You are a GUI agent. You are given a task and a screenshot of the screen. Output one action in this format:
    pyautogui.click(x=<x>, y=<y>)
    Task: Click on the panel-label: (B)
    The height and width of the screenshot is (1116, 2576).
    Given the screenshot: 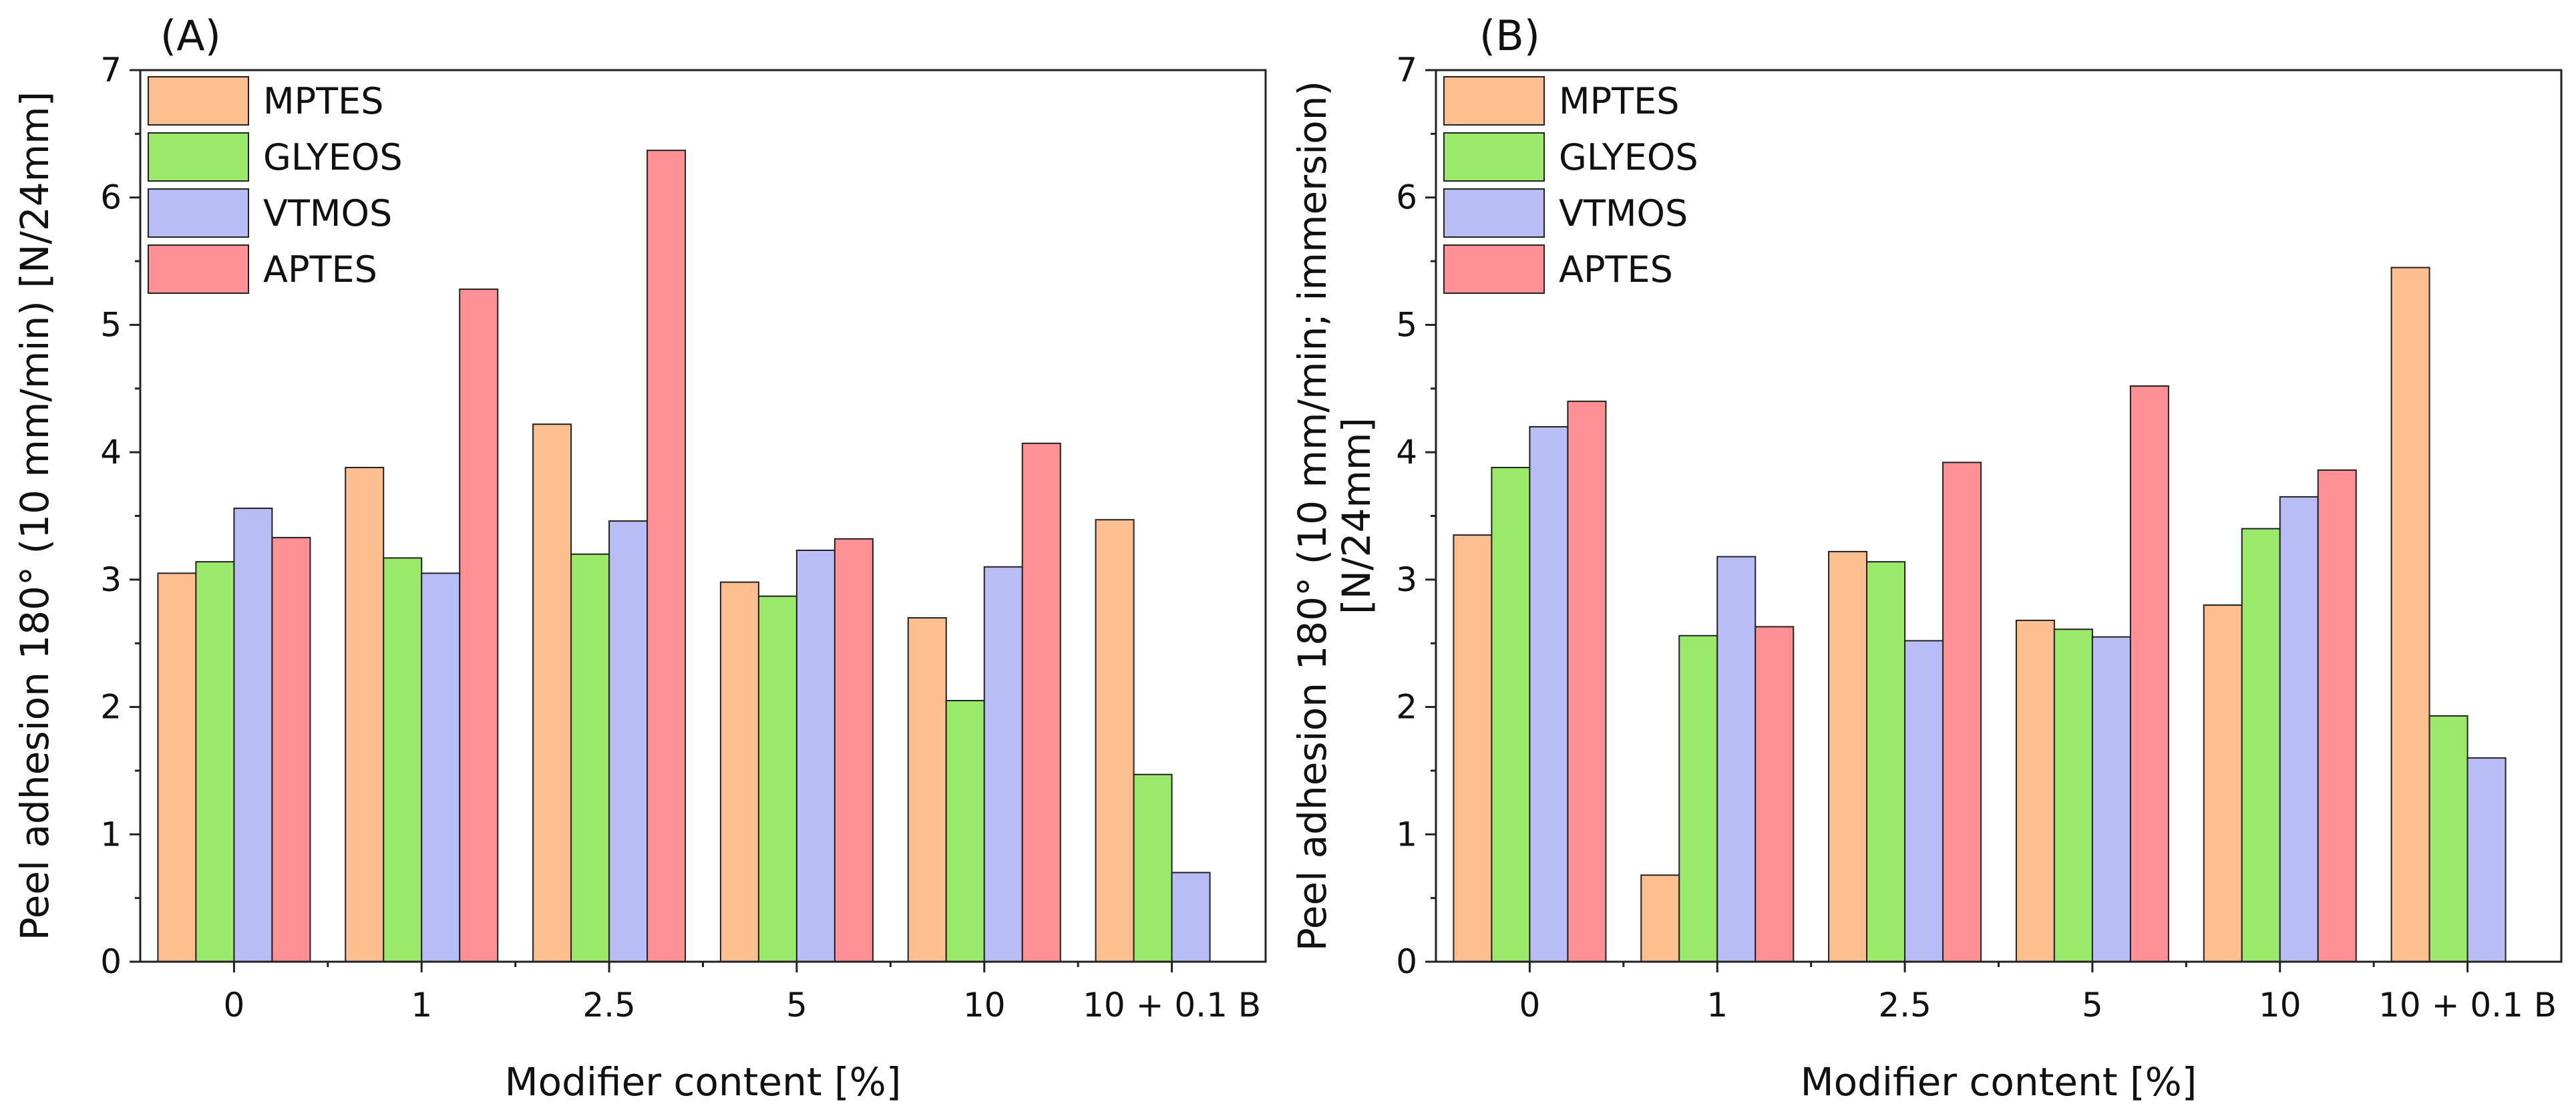 What is the action you would take?
    pyautogui.click(x=1510, y=35)
    